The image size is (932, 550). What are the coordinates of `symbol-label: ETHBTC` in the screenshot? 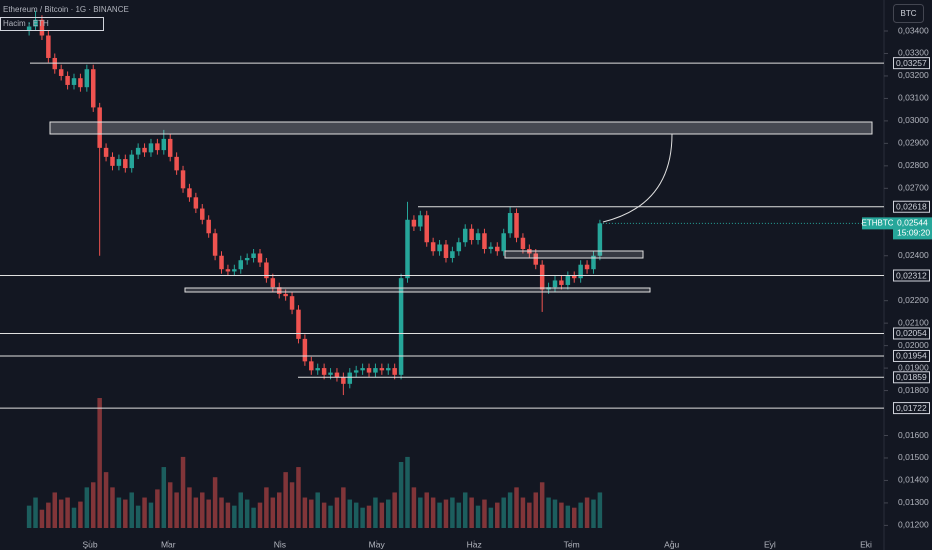 It's located at (878, 222).